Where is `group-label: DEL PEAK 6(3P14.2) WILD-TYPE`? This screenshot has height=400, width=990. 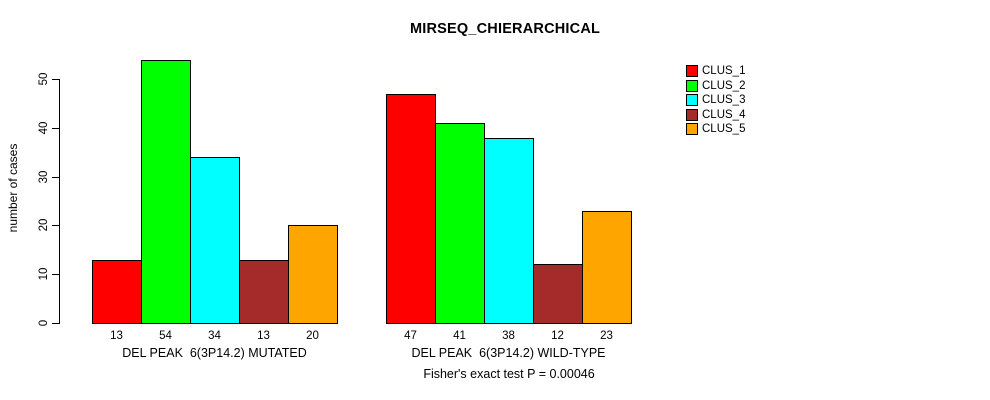 group-label: DEL PEAK 6(3P14.2) WILD-TYPE is located at coordinates (508, 353).